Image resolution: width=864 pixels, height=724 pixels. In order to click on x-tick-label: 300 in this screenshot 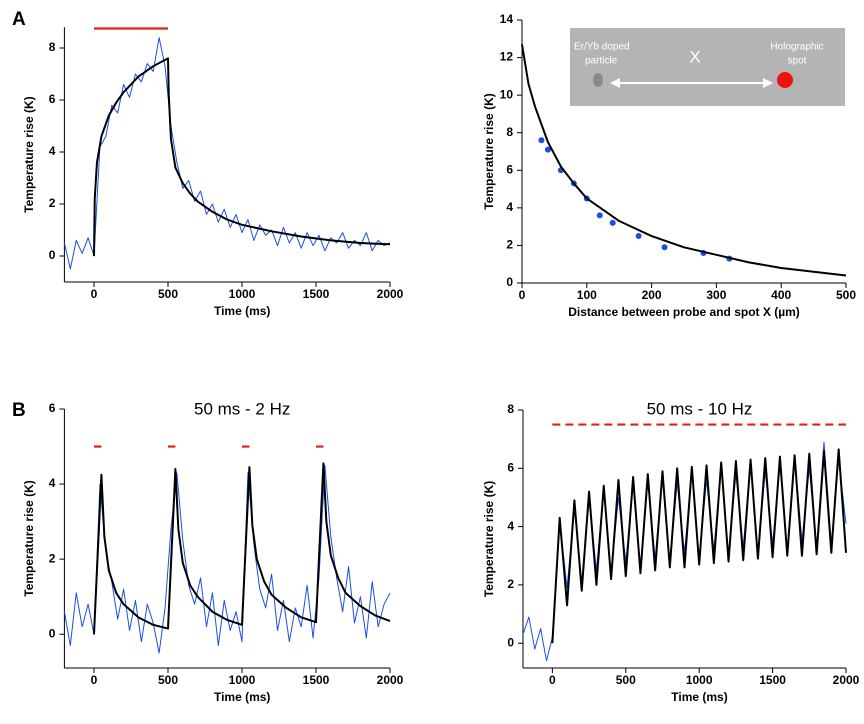, I will do `click(716, 295)`.